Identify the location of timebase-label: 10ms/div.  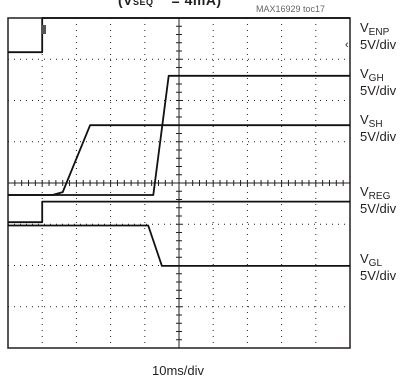
(178, 370).